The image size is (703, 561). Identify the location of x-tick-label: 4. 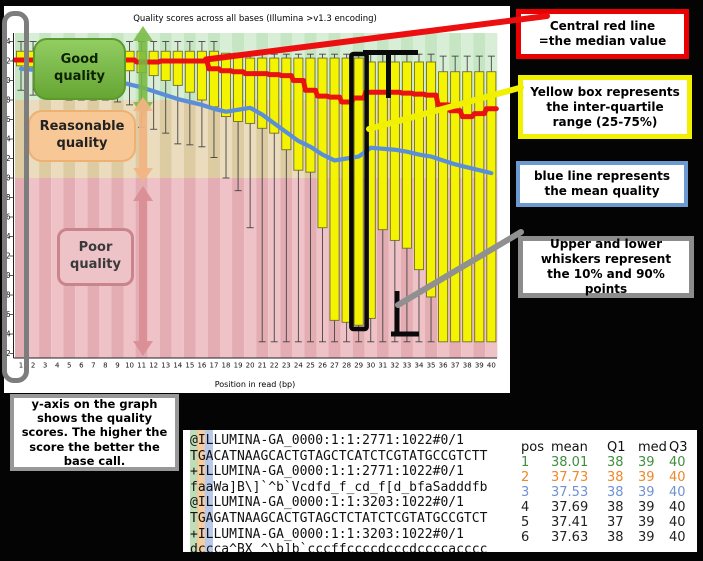
(57, 366).